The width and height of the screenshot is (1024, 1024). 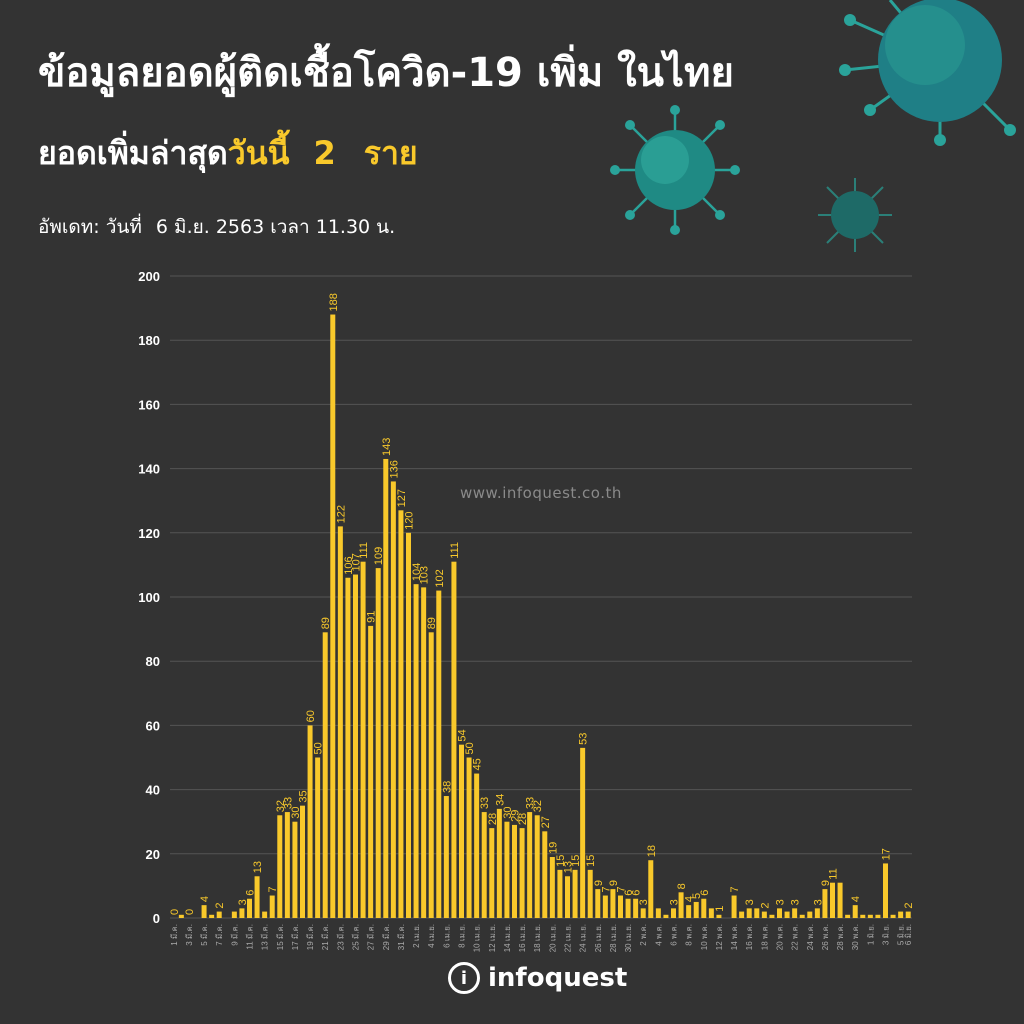 I want to click on x-tick-label: 21 มี.ค., so click(x=325, y=937).